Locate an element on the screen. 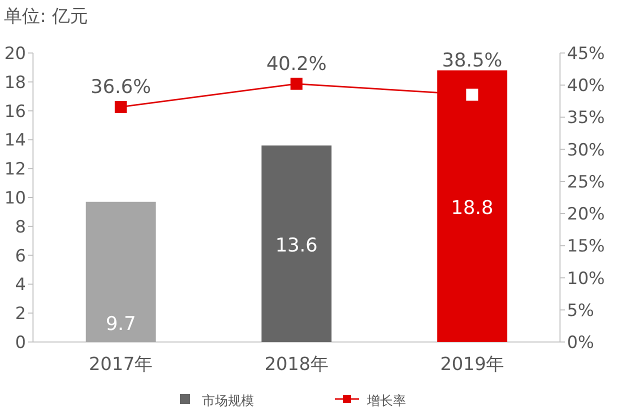 This screenshot has height=414, width=617. y-tick-label: 16 is located at coordinates (15, 112).